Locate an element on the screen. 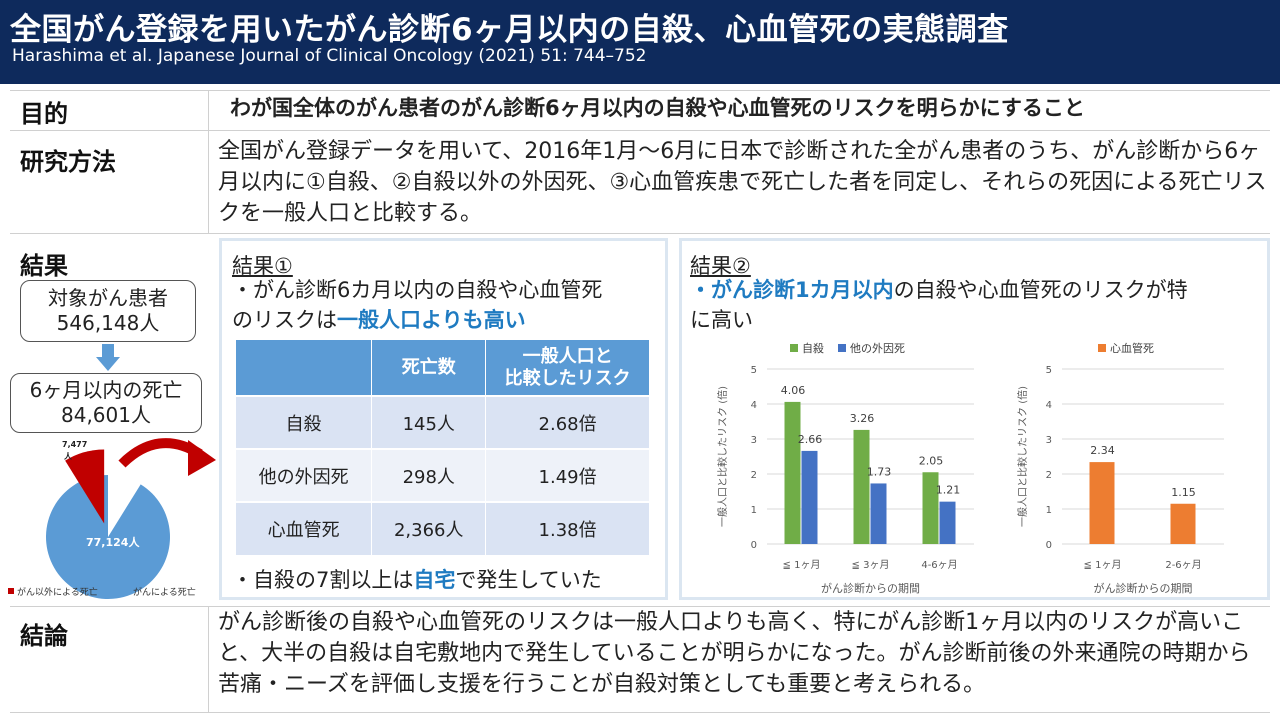 The image size is (1280, 720). bar-data-label: 2.66 is located at coordinates (810, 439).